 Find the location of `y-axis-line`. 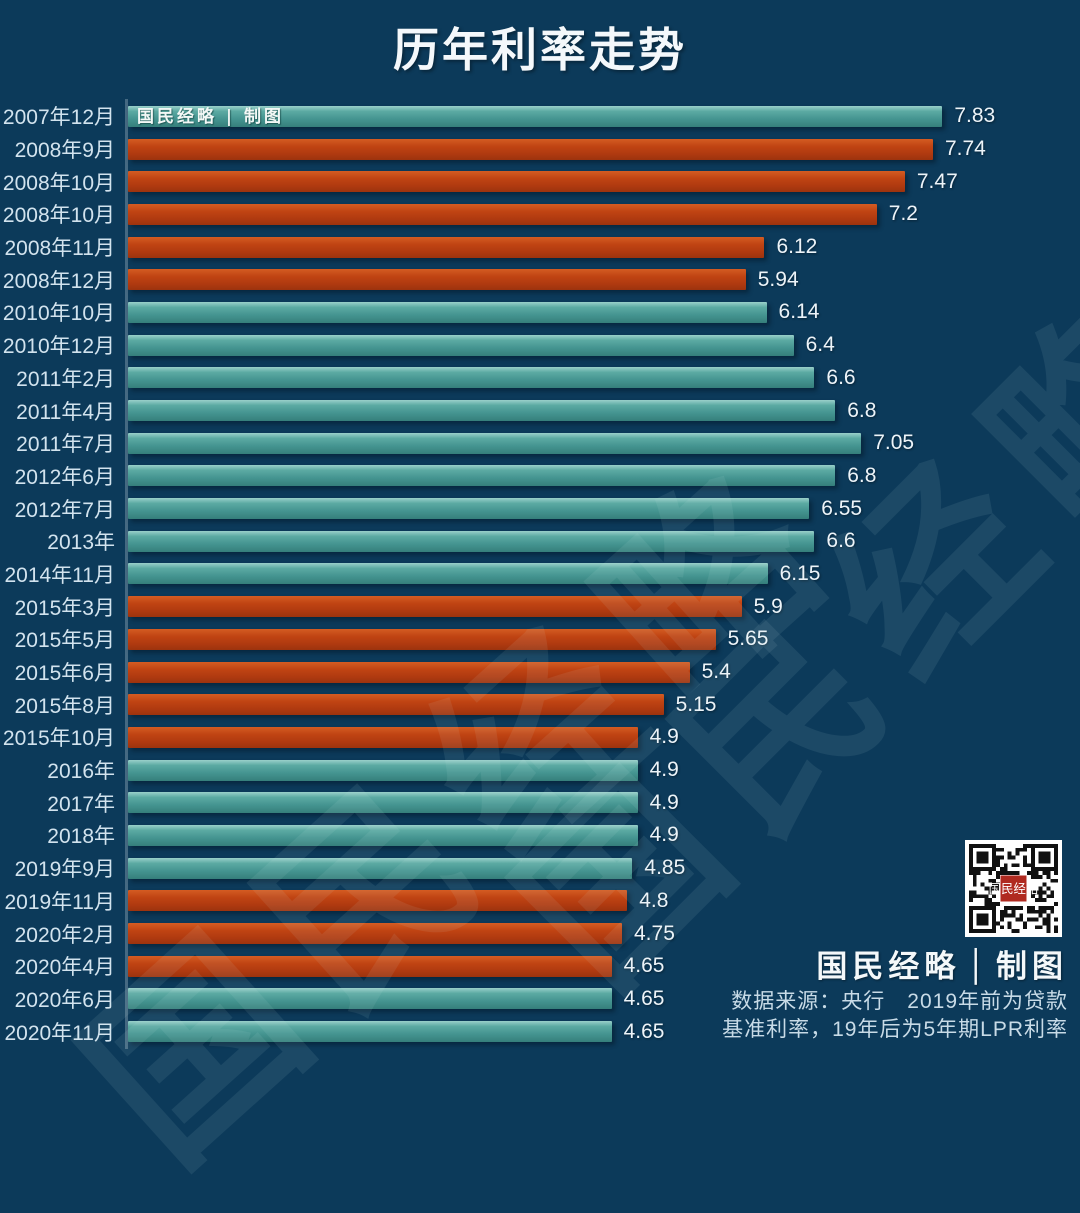

y-axis-line is located at coordinates (126, 574).